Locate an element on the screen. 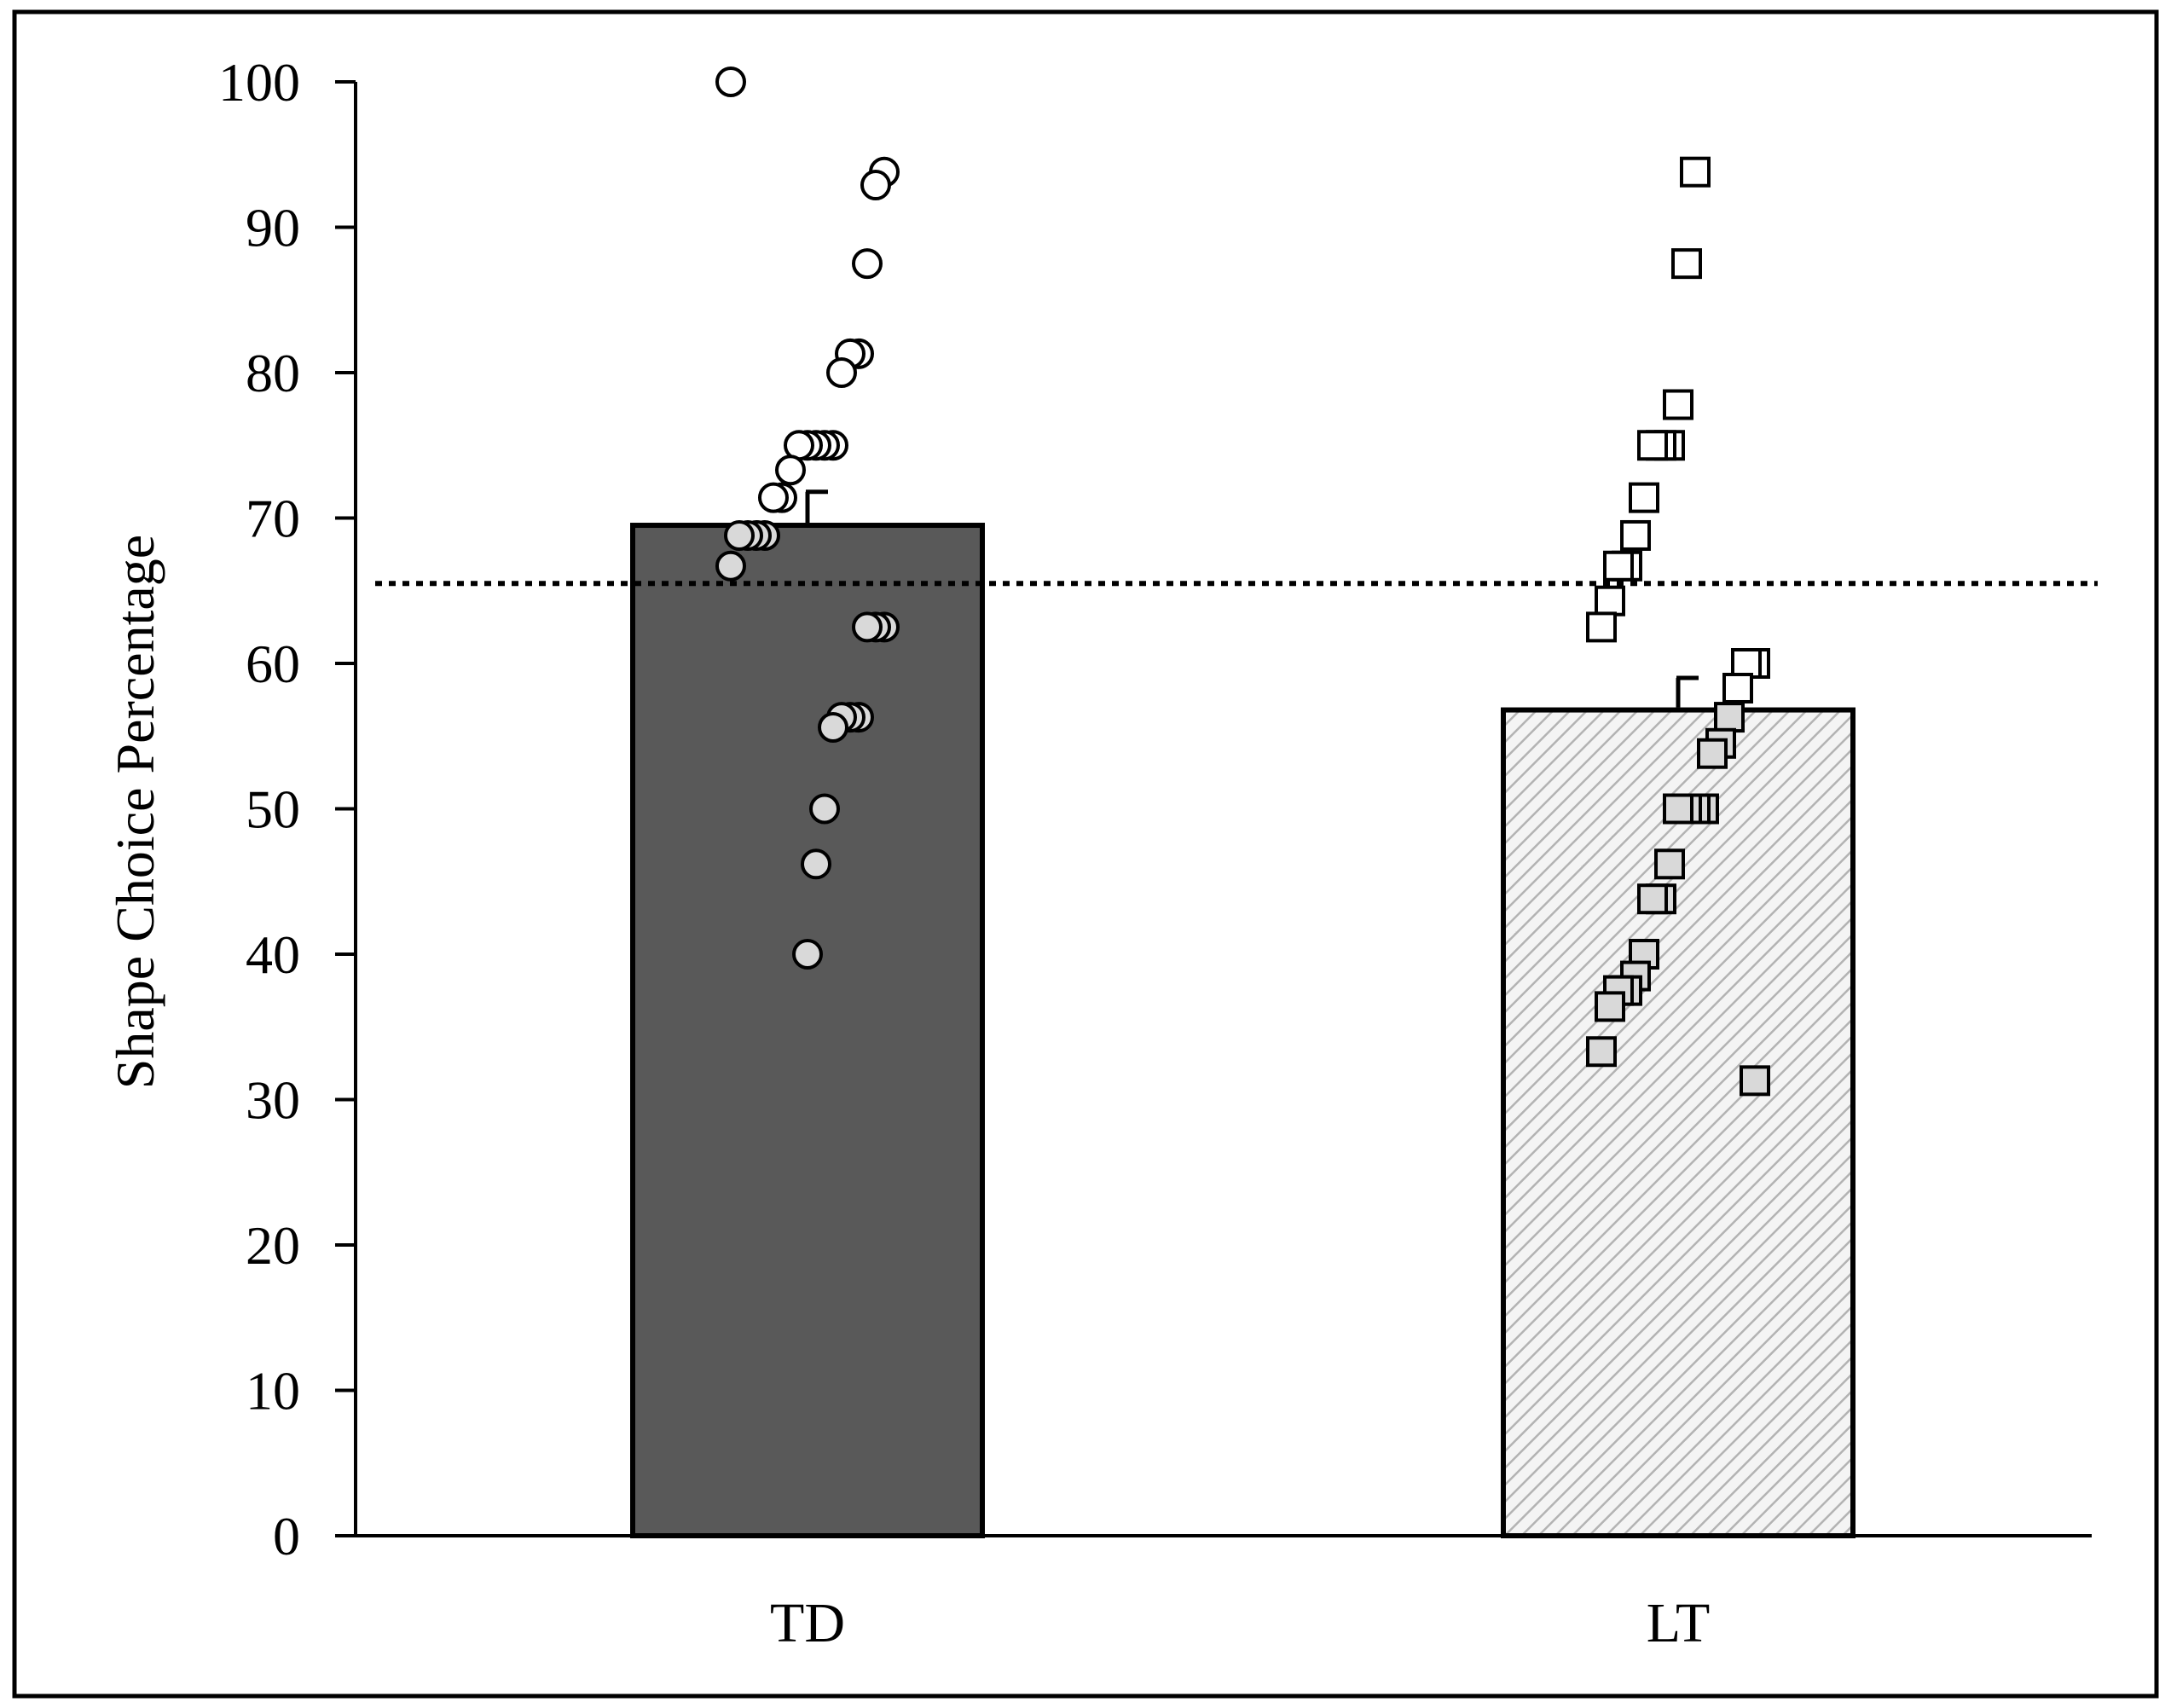 The height and width of the screenshot is (1708, 2171). error-bars is located at coordinates (1252, 598).